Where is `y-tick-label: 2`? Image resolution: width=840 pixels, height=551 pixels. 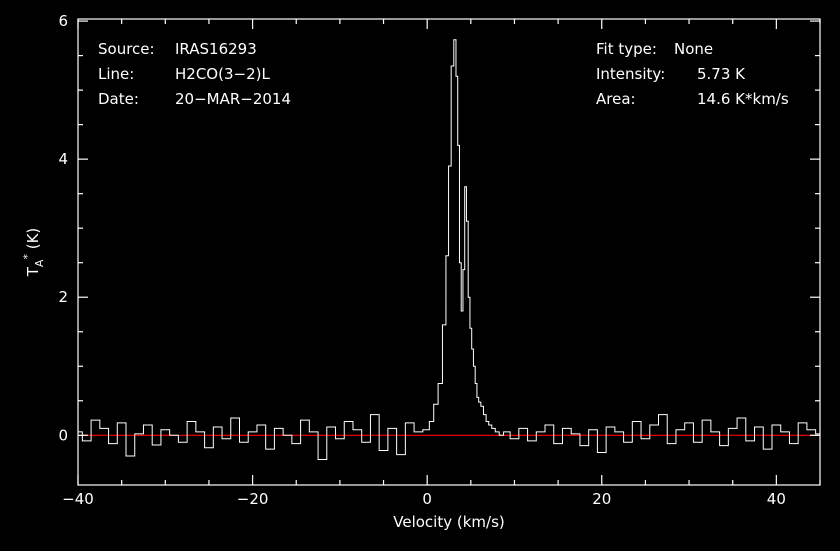 y-tick-label: 2 is located at coordinates (63, 297).